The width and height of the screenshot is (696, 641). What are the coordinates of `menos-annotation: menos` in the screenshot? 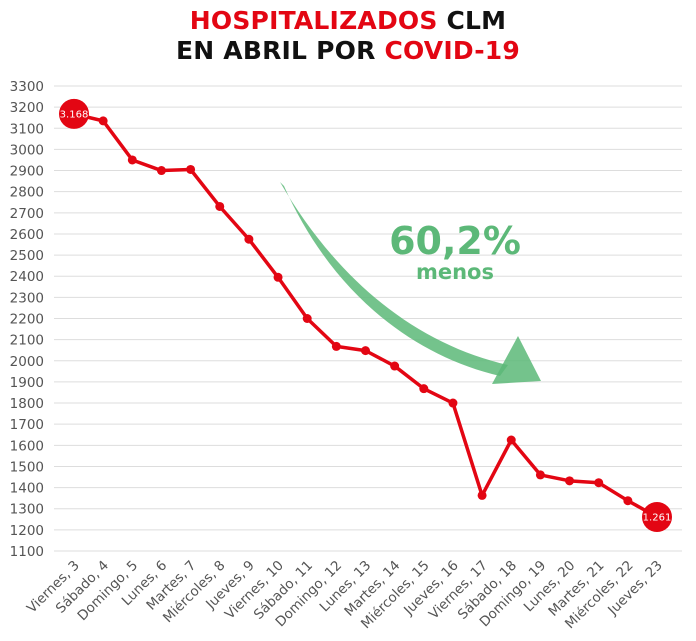 It's located at (455, 272).